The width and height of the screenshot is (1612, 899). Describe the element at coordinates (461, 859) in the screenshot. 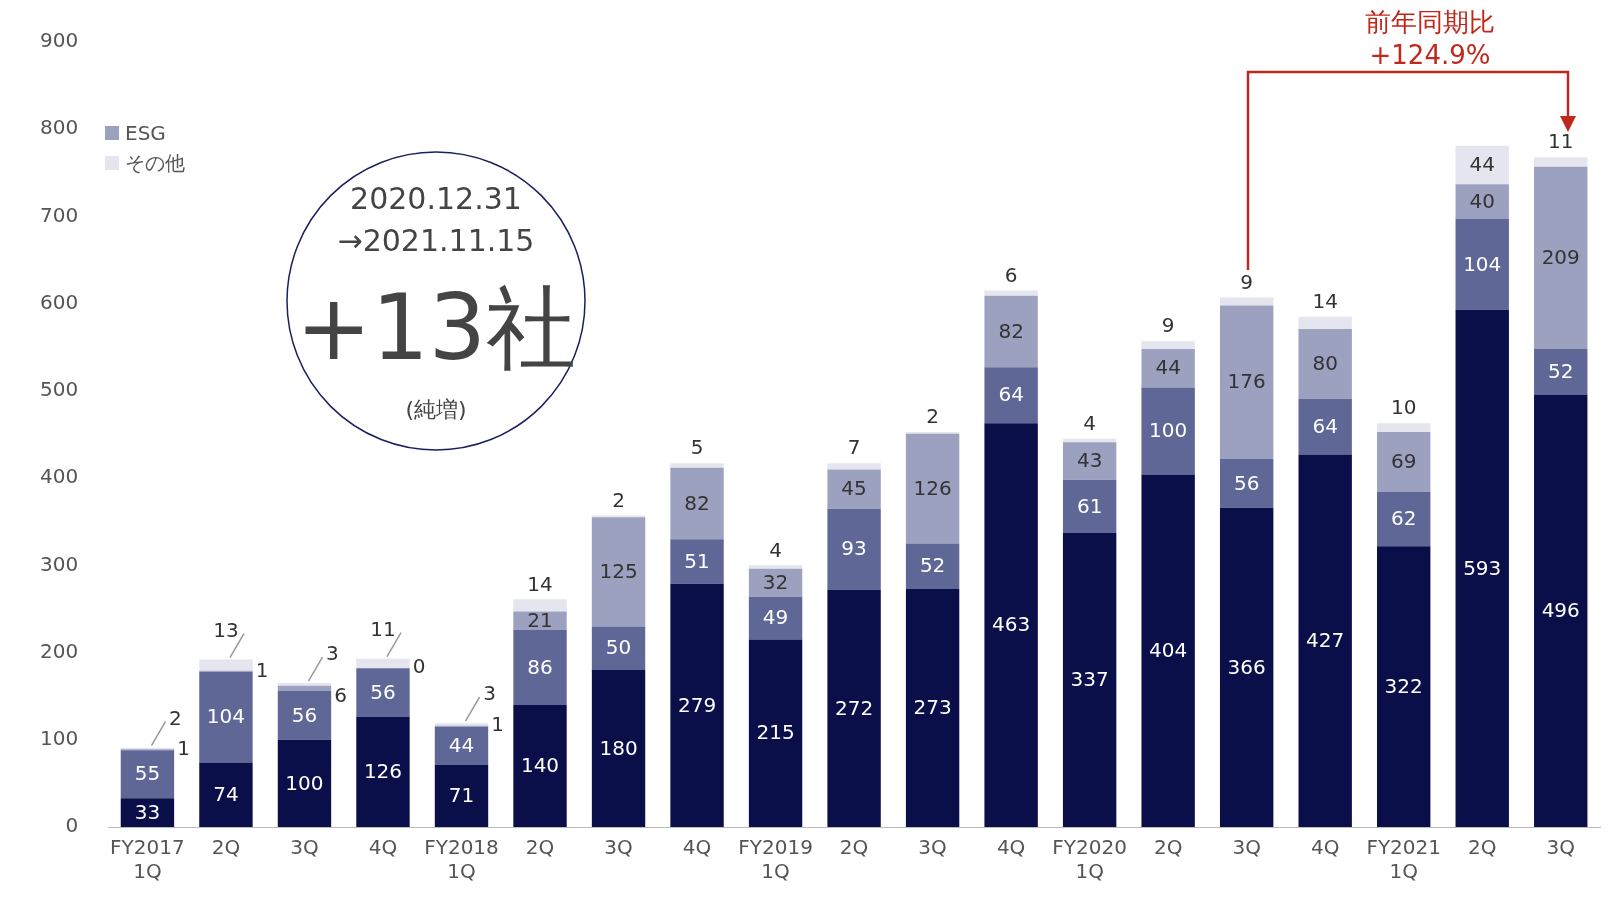

I see `x-tick-label: FY2018 1Q` at that location.